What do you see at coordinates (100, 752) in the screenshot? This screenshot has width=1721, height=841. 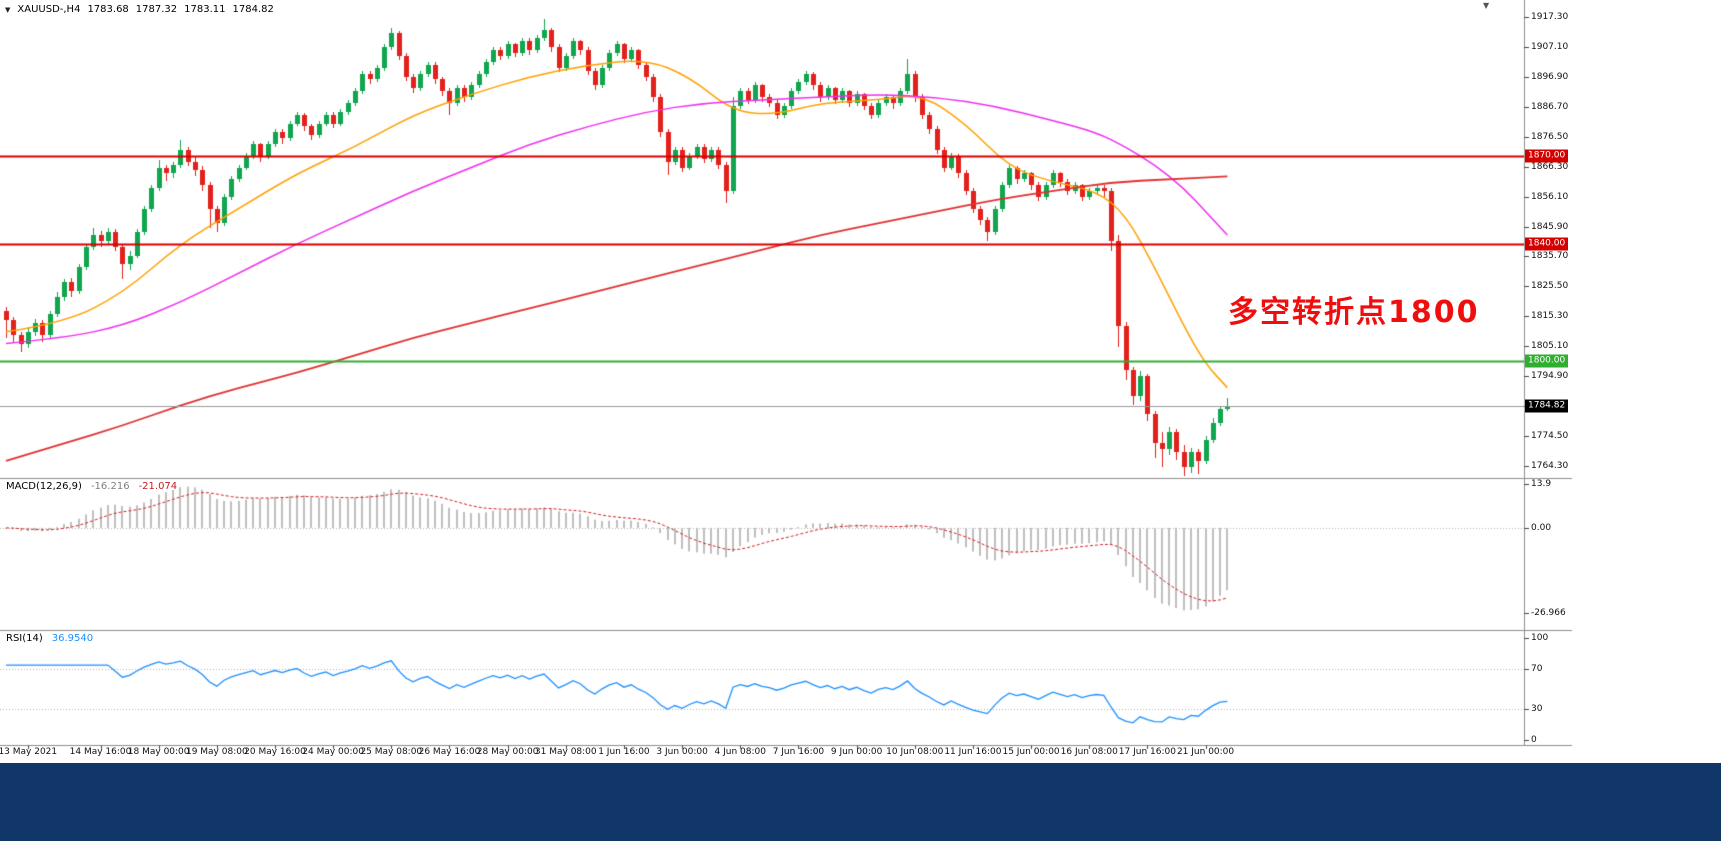 I see `time-axis-label: 14 May 16:00` at bounding box center [100, 752].